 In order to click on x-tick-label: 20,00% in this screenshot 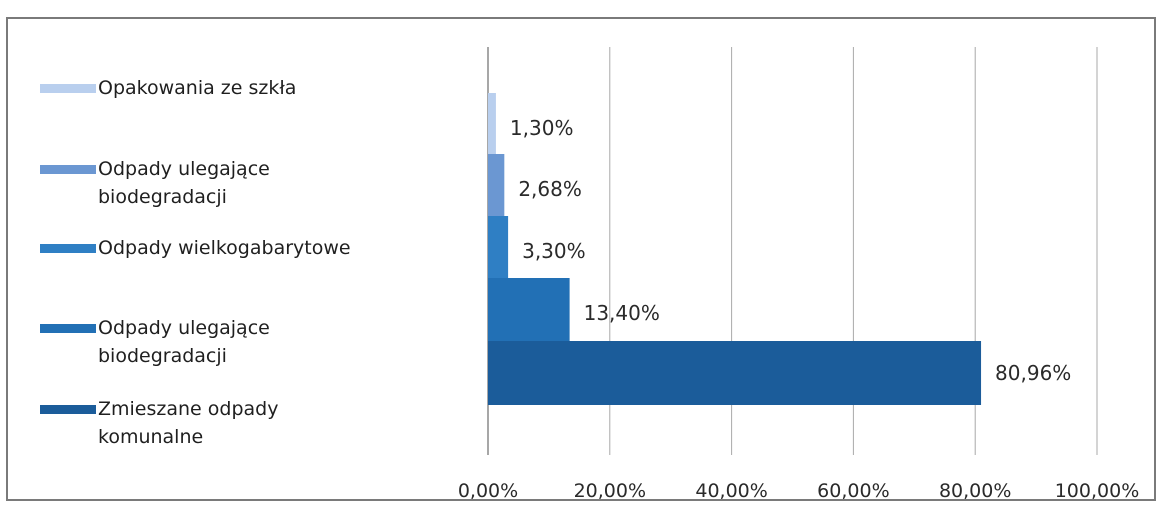, I will do `click(610, 491)`.